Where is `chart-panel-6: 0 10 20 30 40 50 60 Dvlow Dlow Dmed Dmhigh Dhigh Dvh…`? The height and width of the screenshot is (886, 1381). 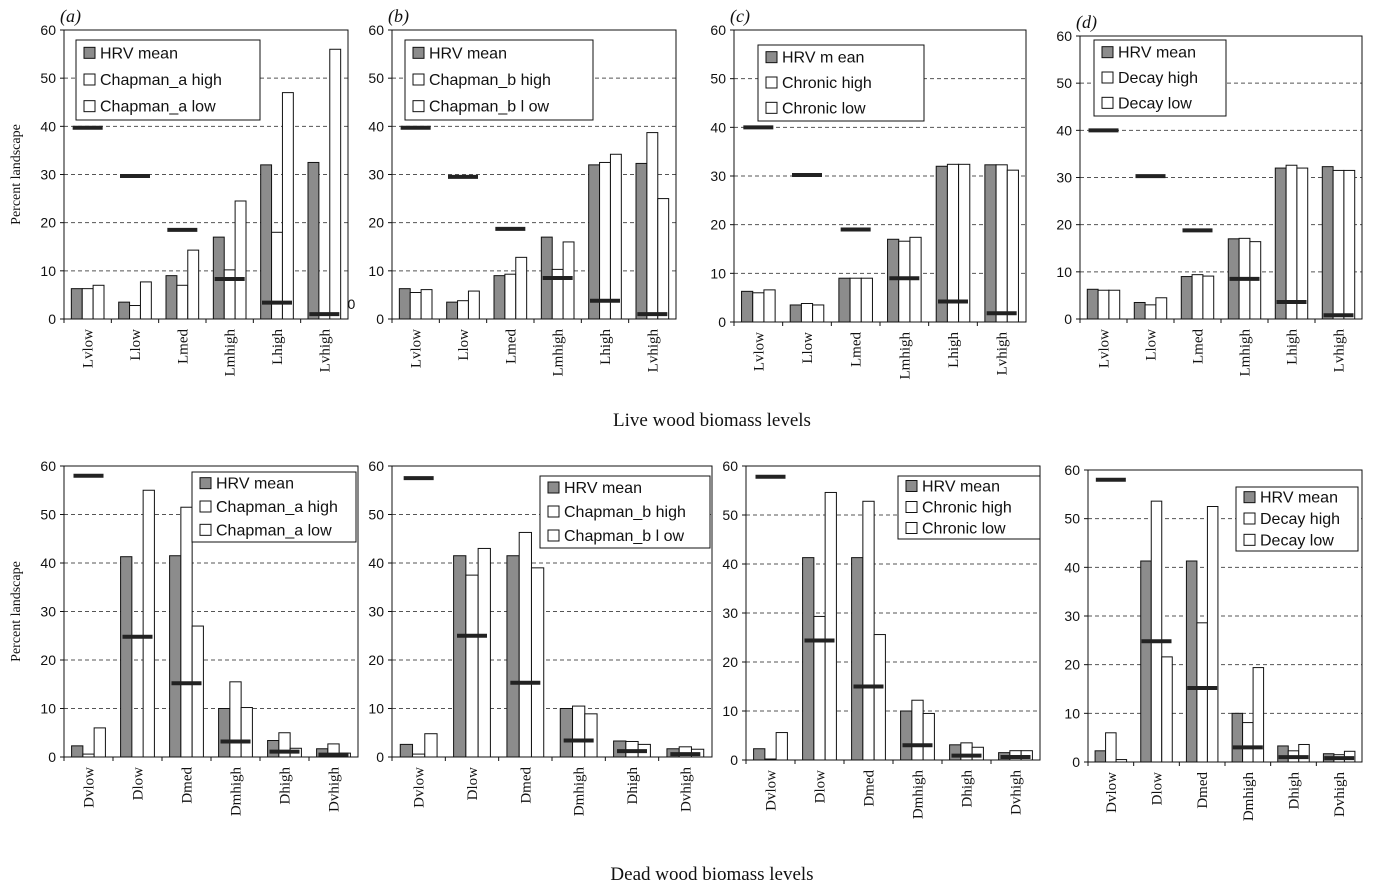
chart-panel-6: 0 10 20 30 40 50 60 Dvlow Dlow Dmed Dmhigh Dhigh Dvh… is located at coordinates (540, 637).